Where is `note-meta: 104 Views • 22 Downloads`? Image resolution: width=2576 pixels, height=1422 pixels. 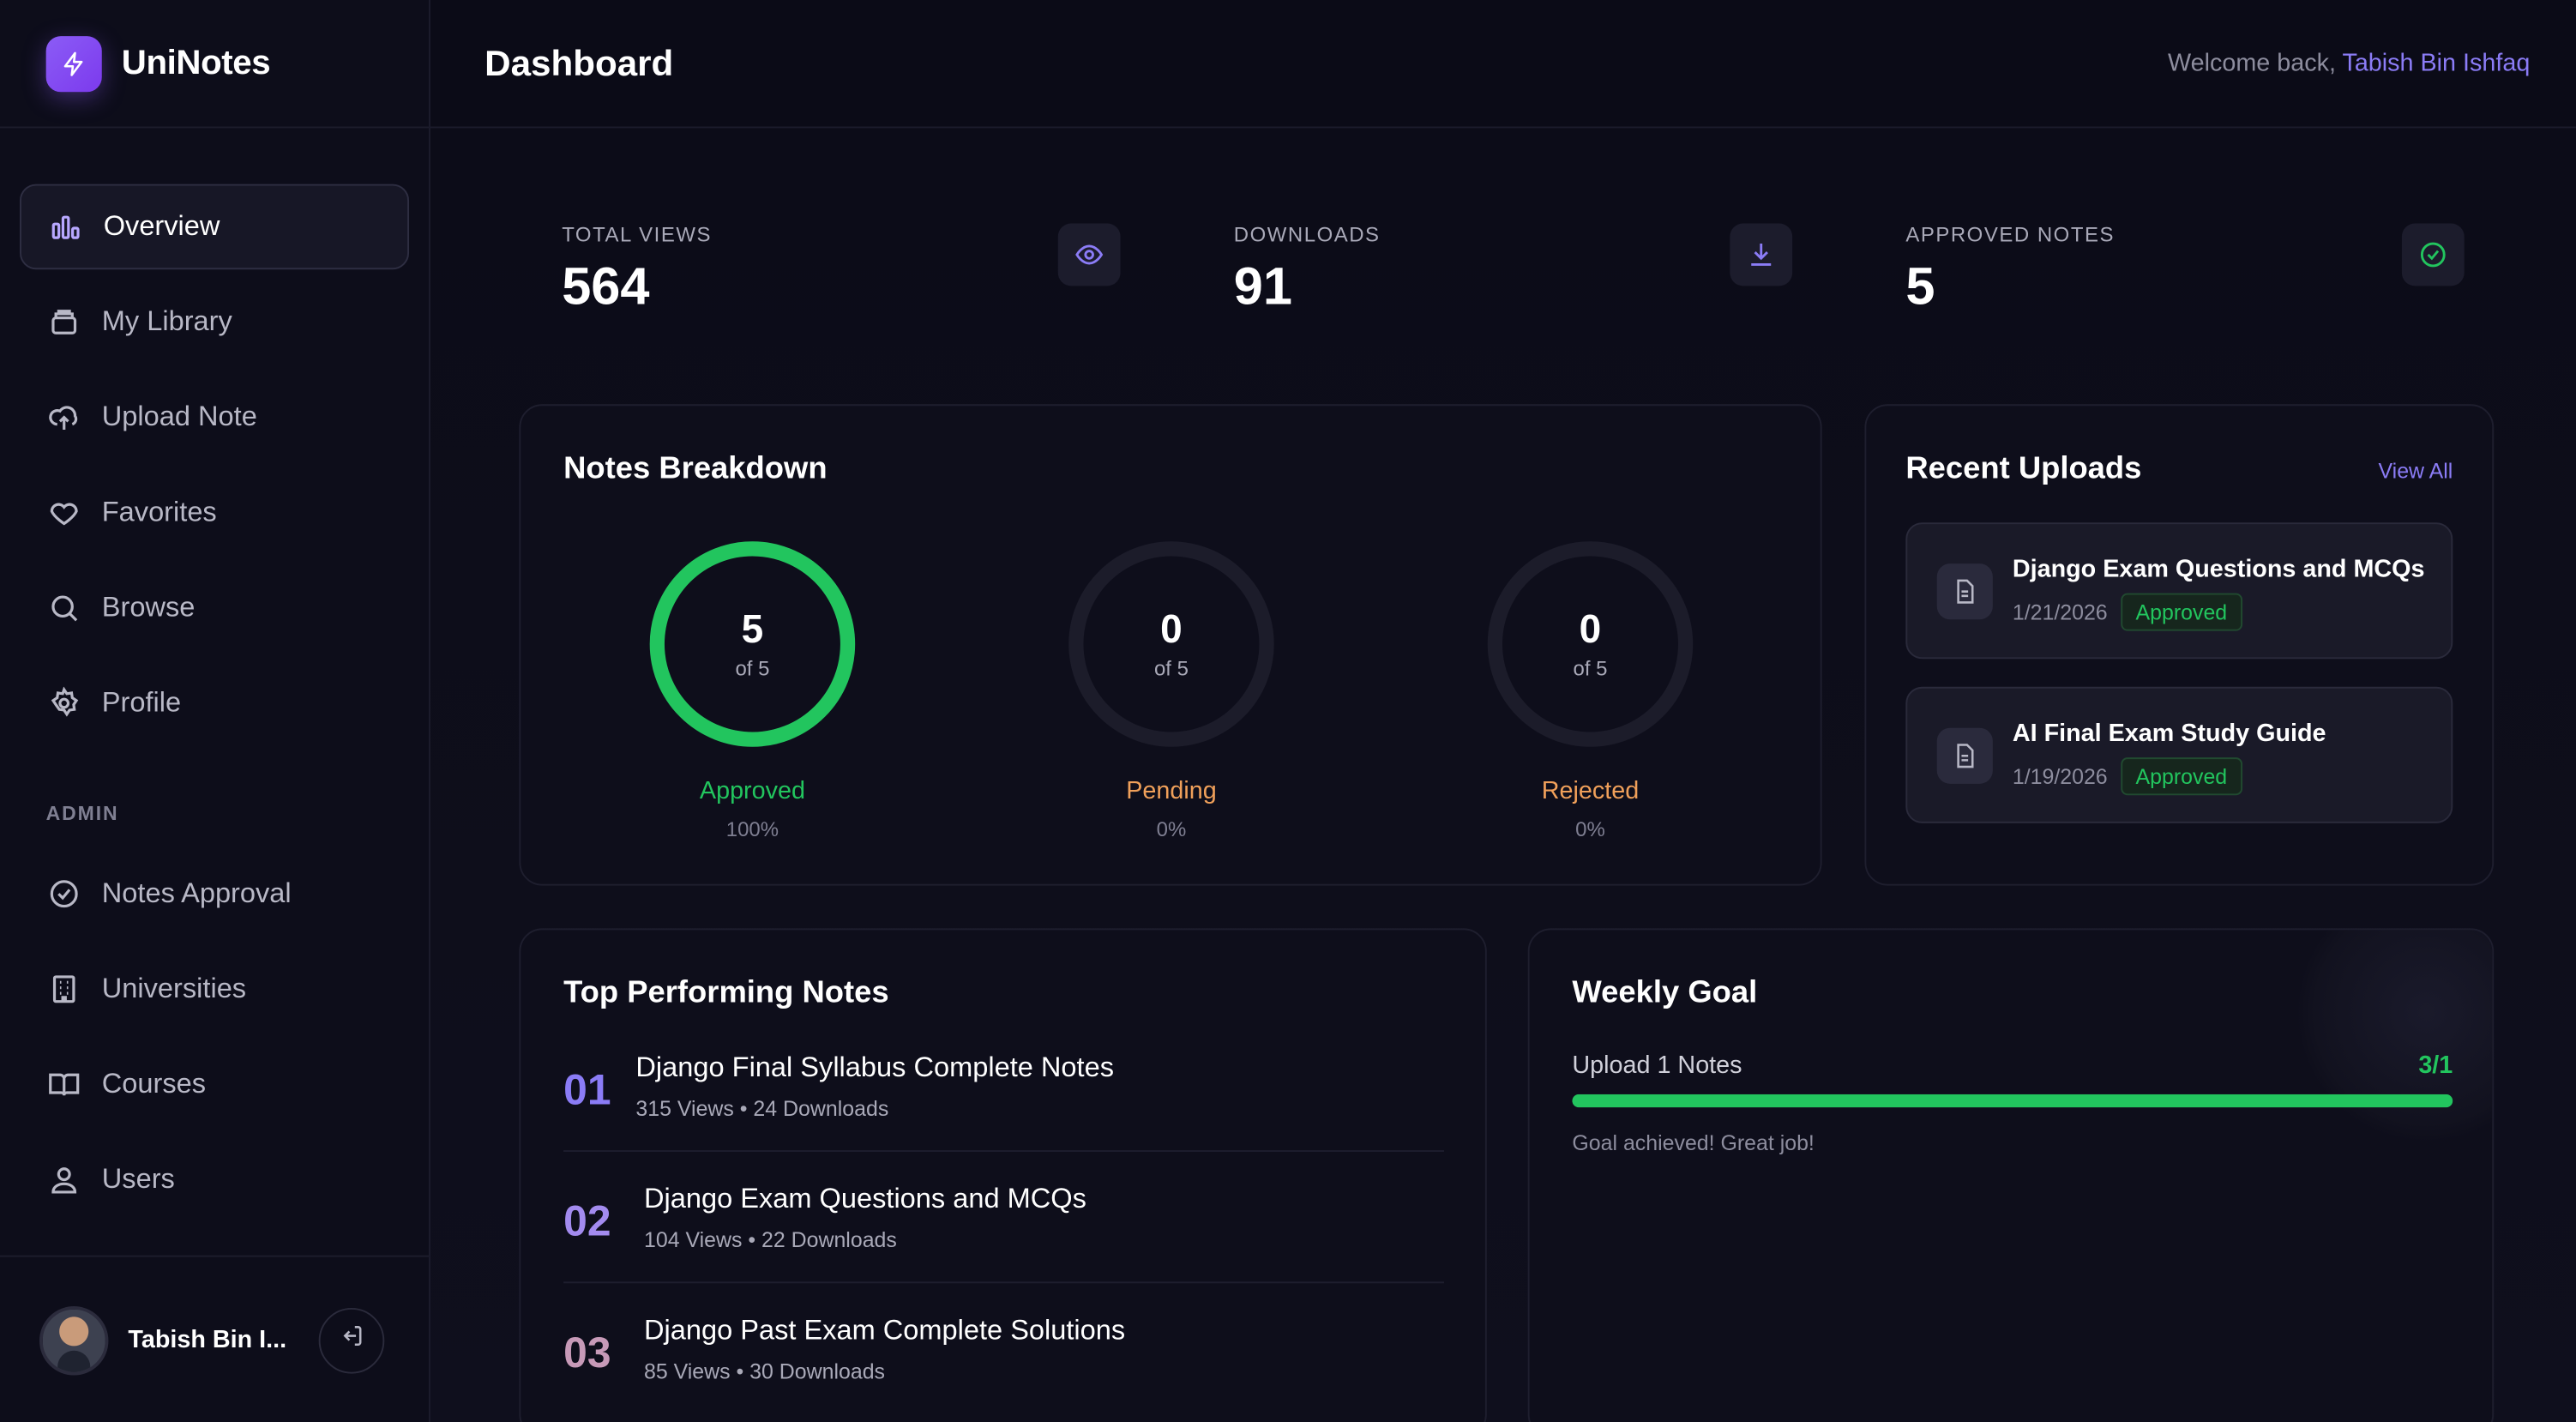
note-meta: 104 Views • 22 Downloads is located at coordinates (770, 1239).